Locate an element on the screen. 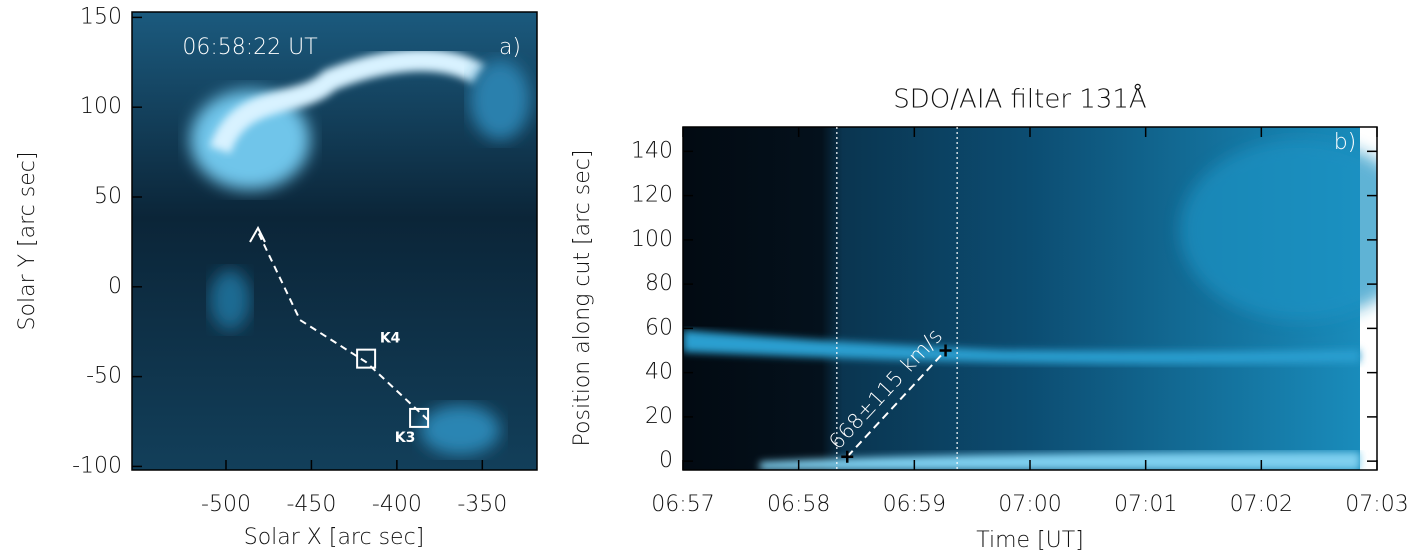 The image size is (1417, 553). y-tick-label: 20 is located at coordinates (659, 416).